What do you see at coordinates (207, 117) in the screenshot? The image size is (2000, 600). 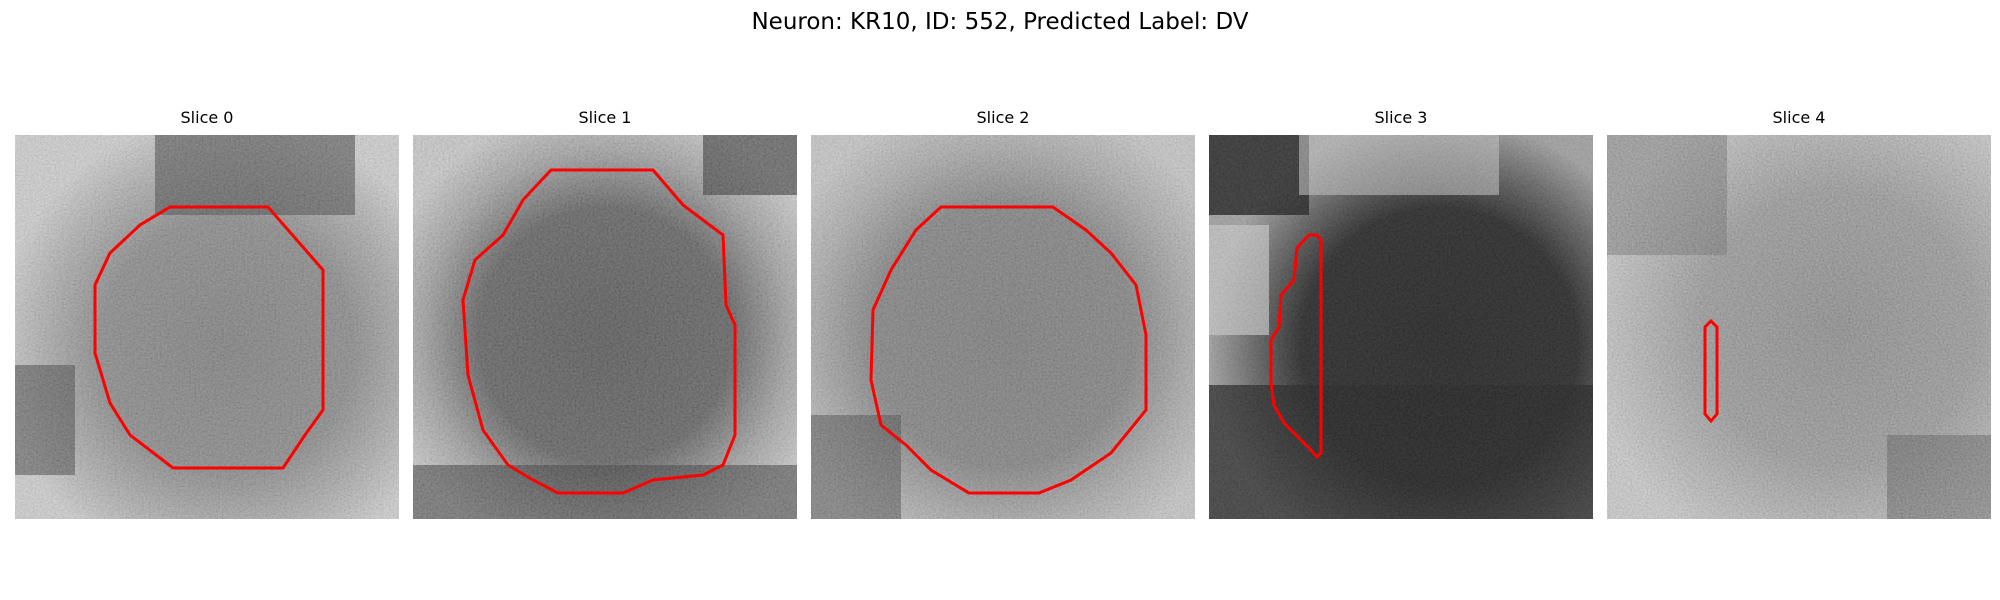 I see `slice-title-0: Slice 0` at bounding box center [207, 117].